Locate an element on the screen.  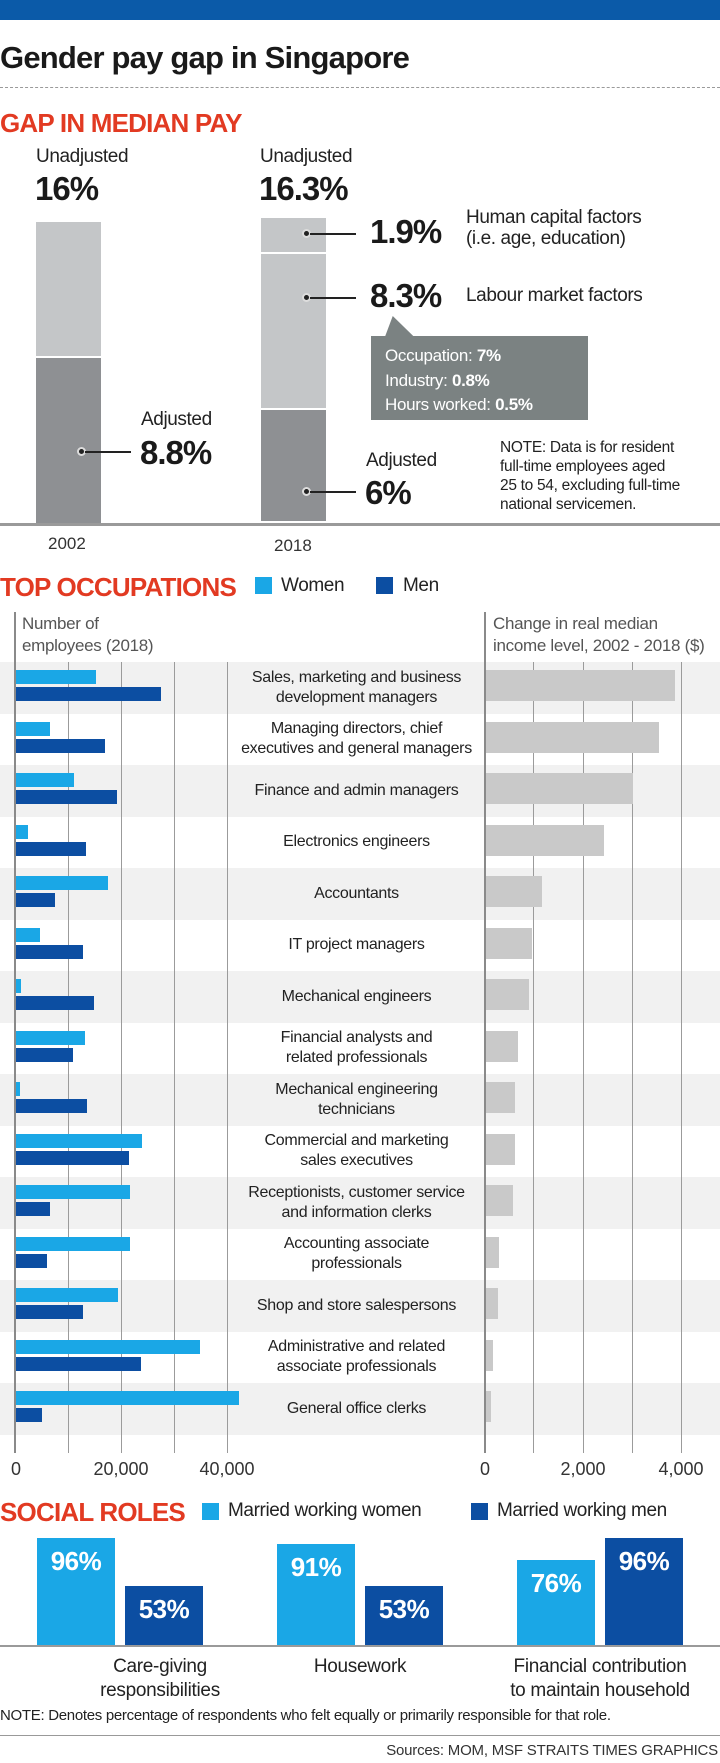
role-label-line: Housework is located at coordinates (360, 1666).